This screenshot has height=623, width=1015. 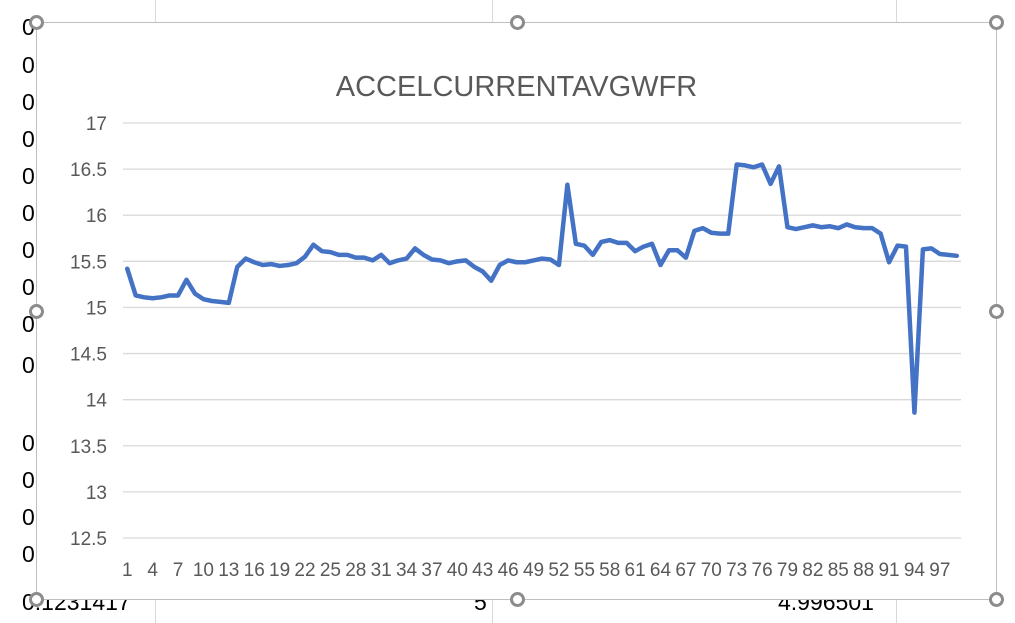 I want to click on x-tick-label: 43, so click(x=482, y=570).